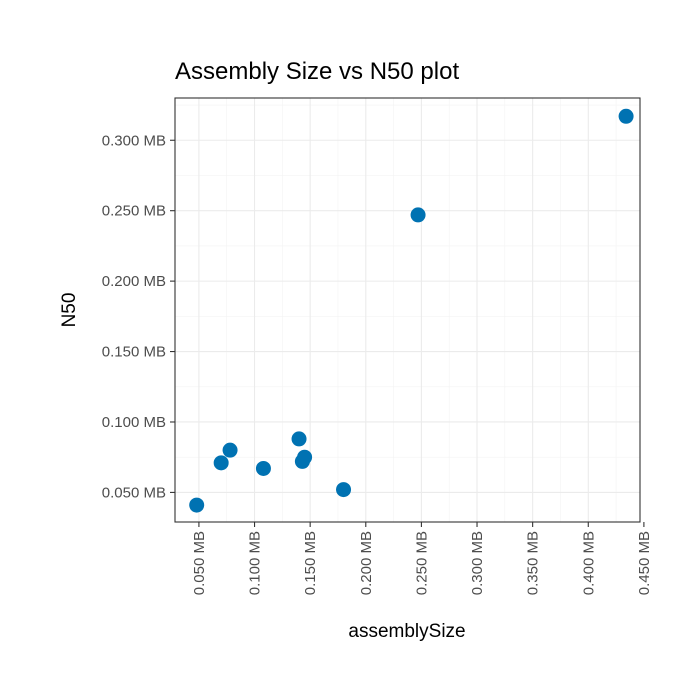 The height and width of the screenshot is (700, 700). Describe the element at coordinates (477, 563) in the screenshot. I see `x-tick-label: 0.300 MB` at that location.